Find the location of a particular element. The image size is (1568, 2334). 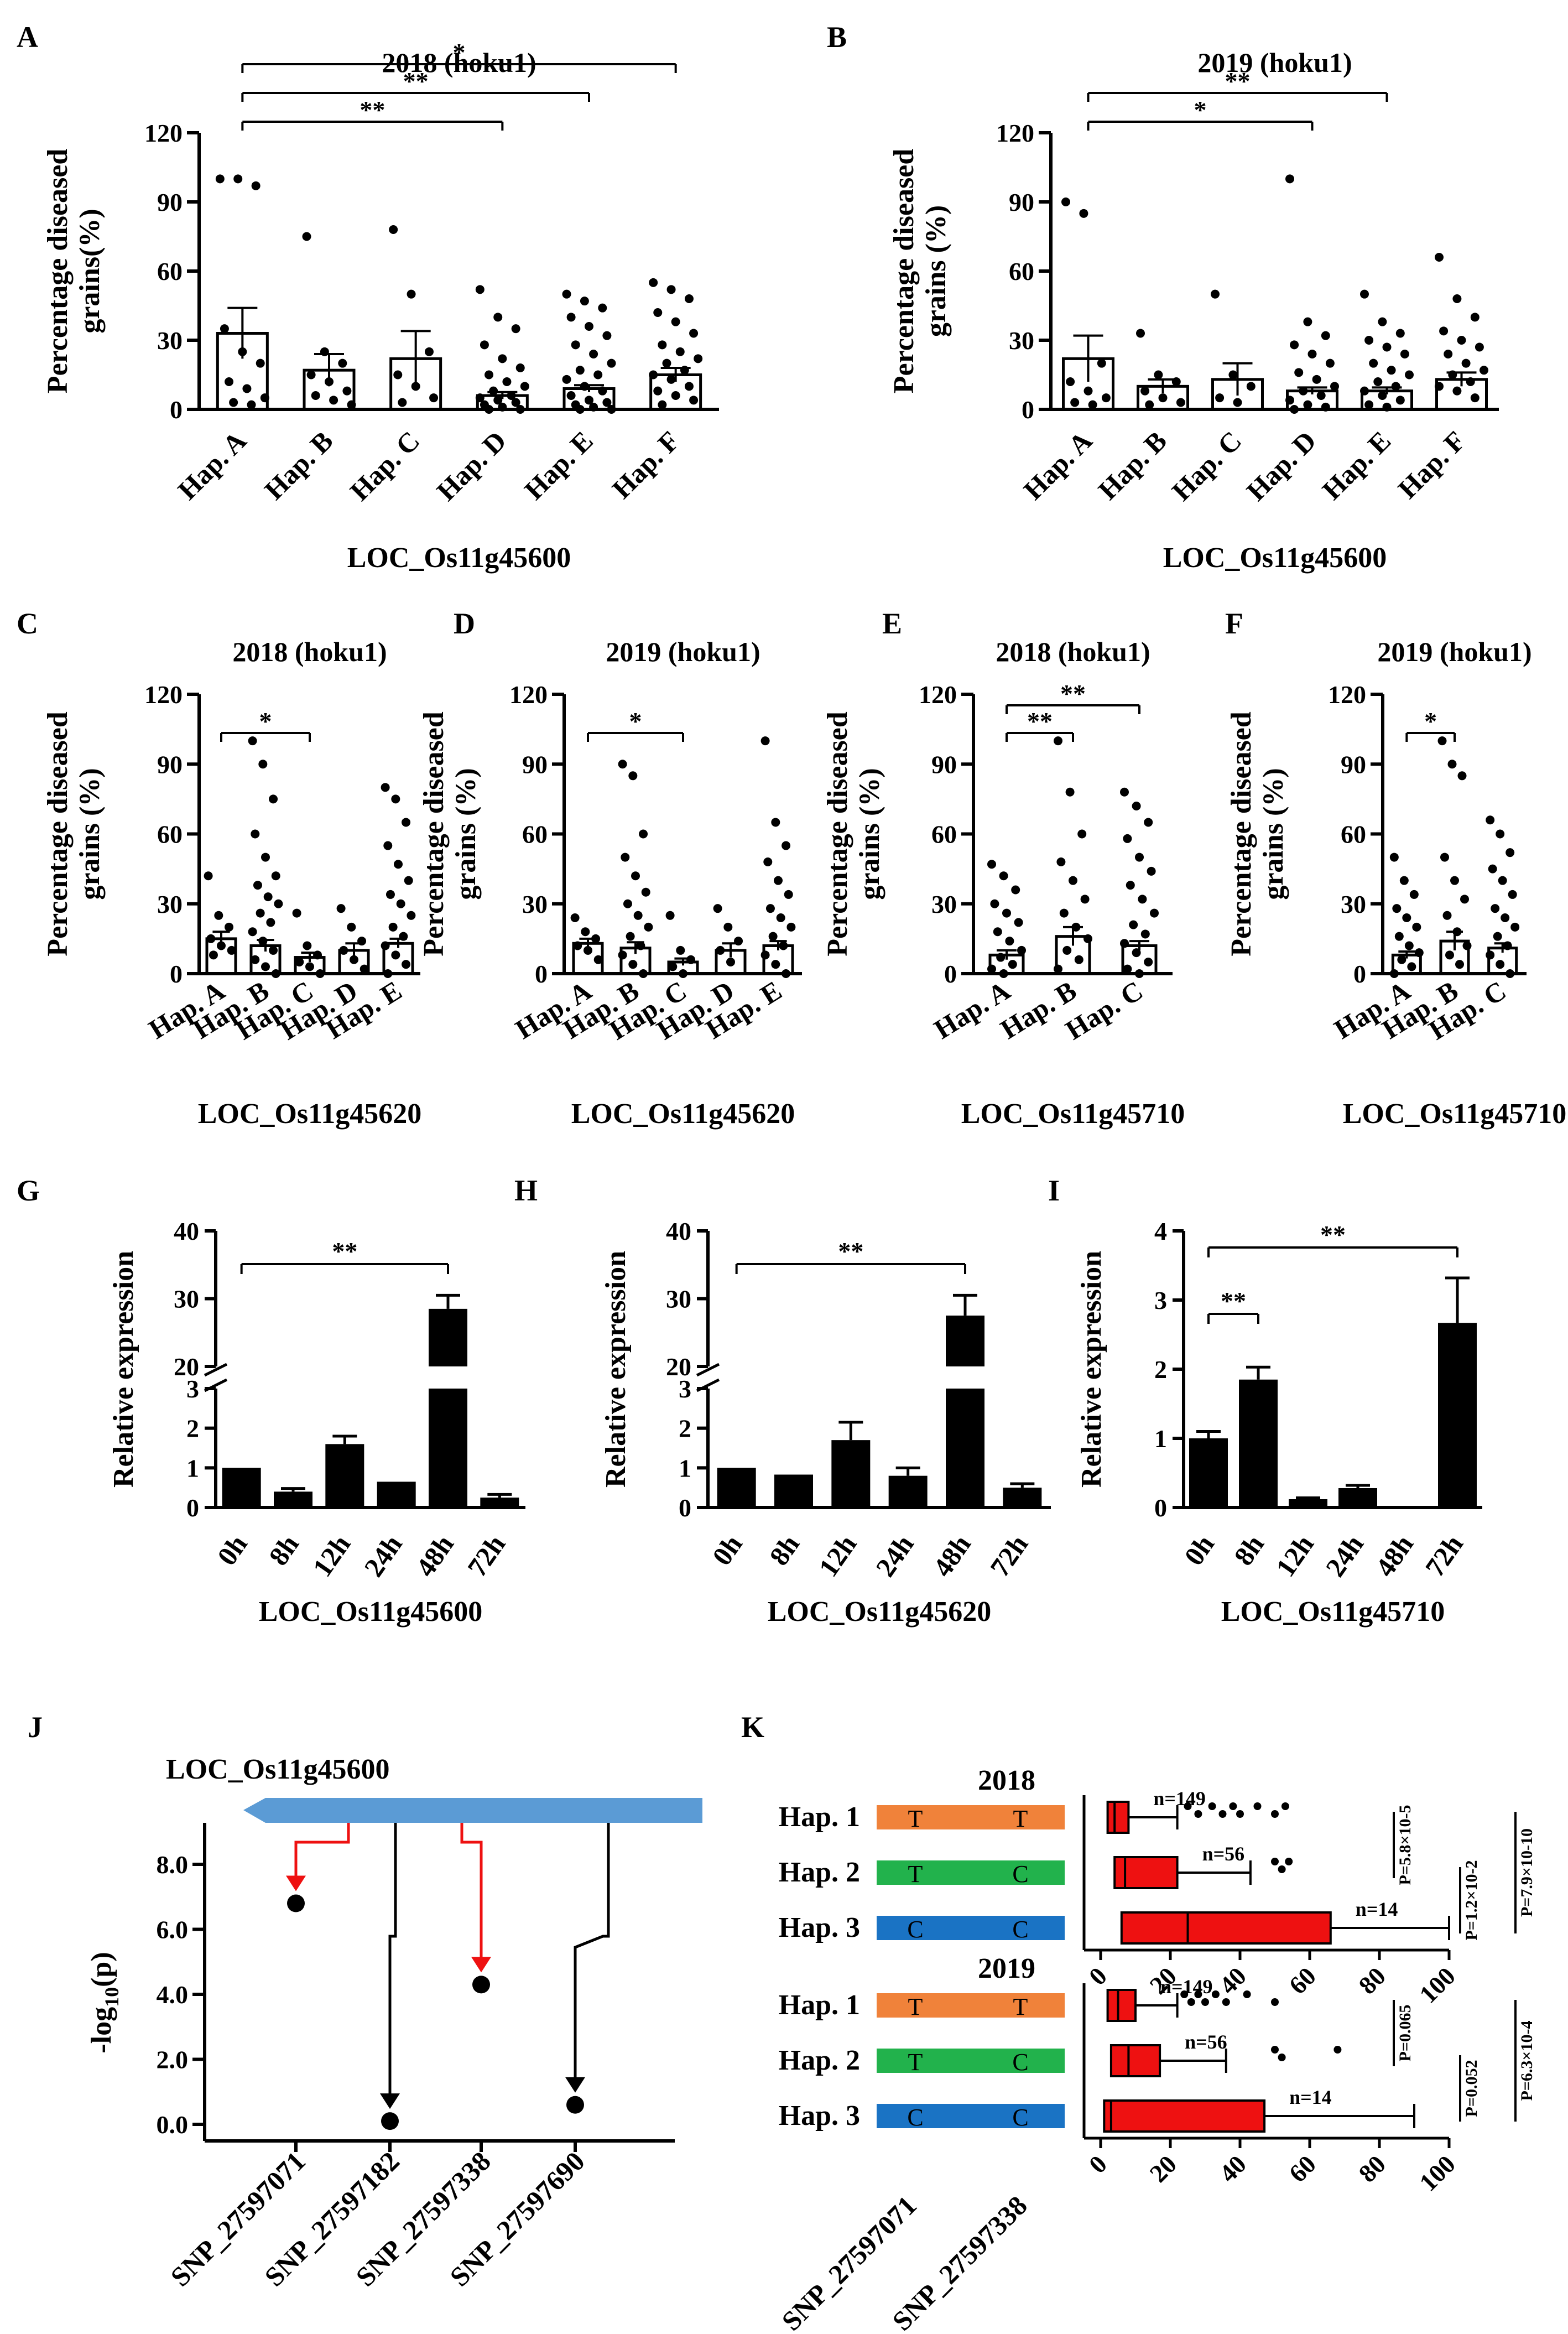

x-tick-label: 100 is located at coordinates (1437, 1985).